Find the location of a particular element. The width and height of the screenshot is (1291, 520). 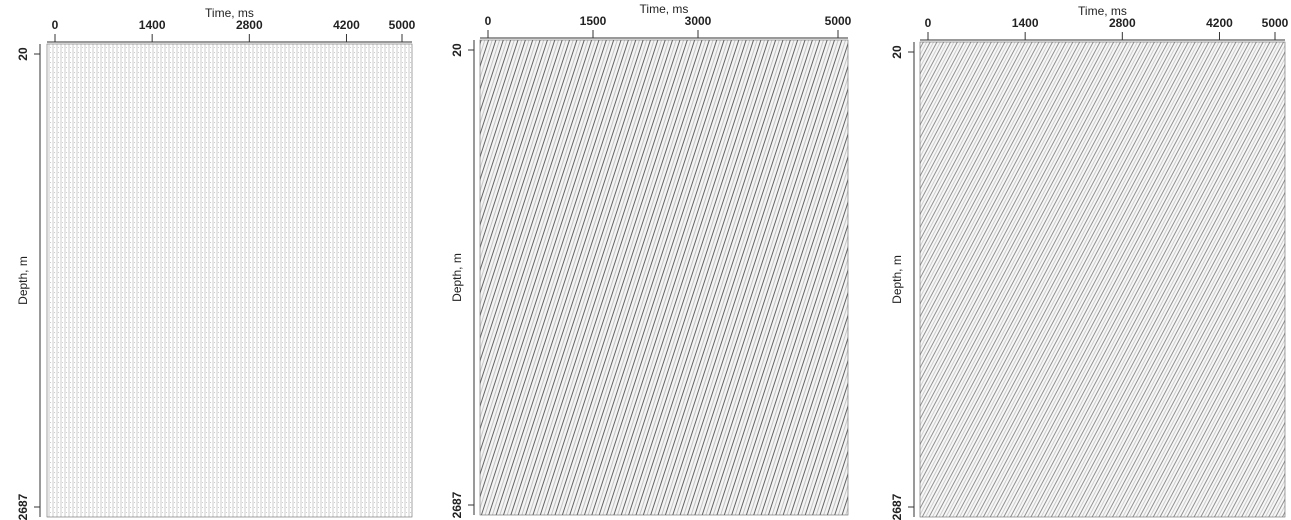

x-tick-label: 1500 is located at coordinates (593, 21).